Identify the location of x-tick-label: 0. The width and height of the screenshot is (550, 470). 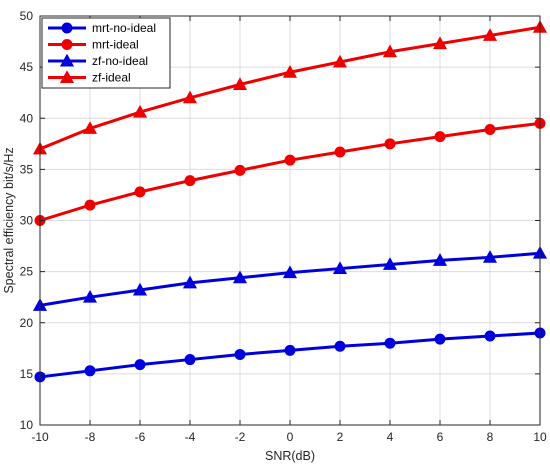
(290, 437).